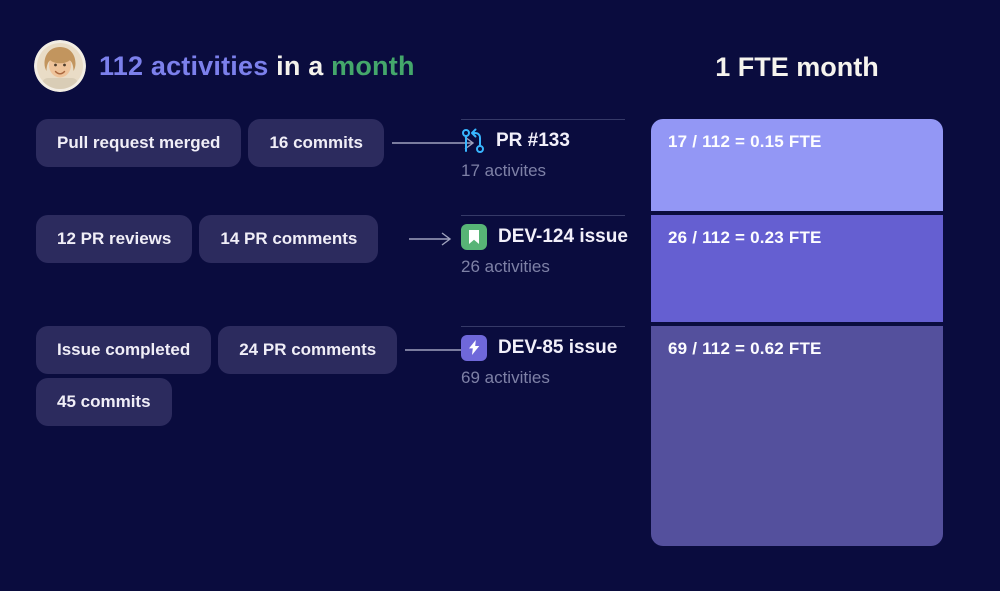 The width and height of the screenshot is (1000, 591). I want to click on target-item-dev-85: DEV-85 issue 69 activities, so click(543, 435).